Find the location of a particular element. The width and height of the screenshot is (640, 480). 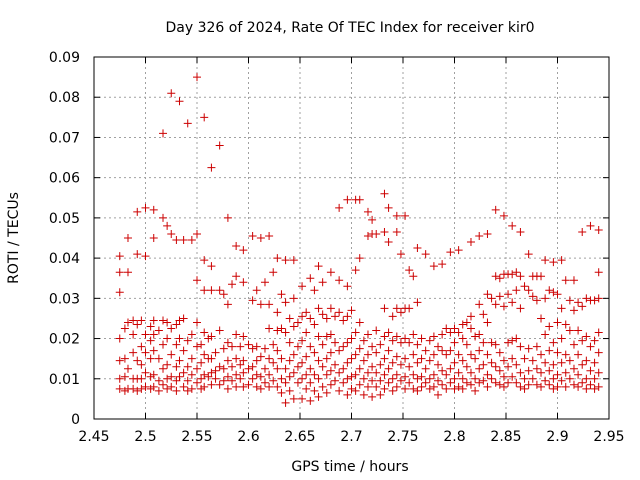

y-tick-label: 0.03 is located at coordinates (64, 299).